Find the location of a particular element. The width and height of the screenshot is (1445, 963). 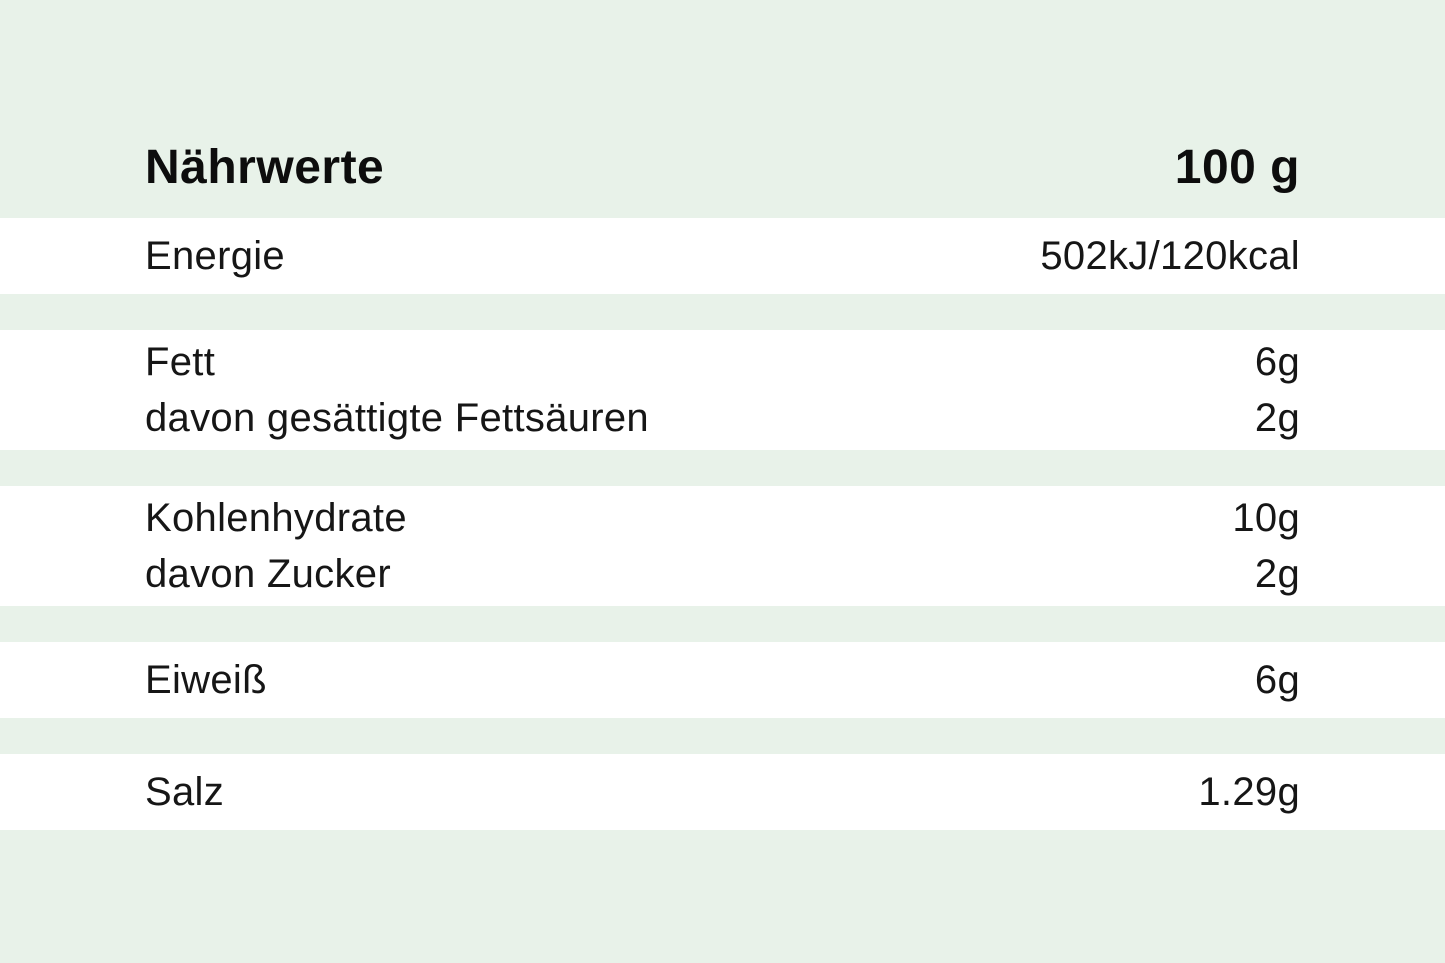

nutrition-row-eiweiss: Eiweiß 6g is located at coordinates (722, 680).